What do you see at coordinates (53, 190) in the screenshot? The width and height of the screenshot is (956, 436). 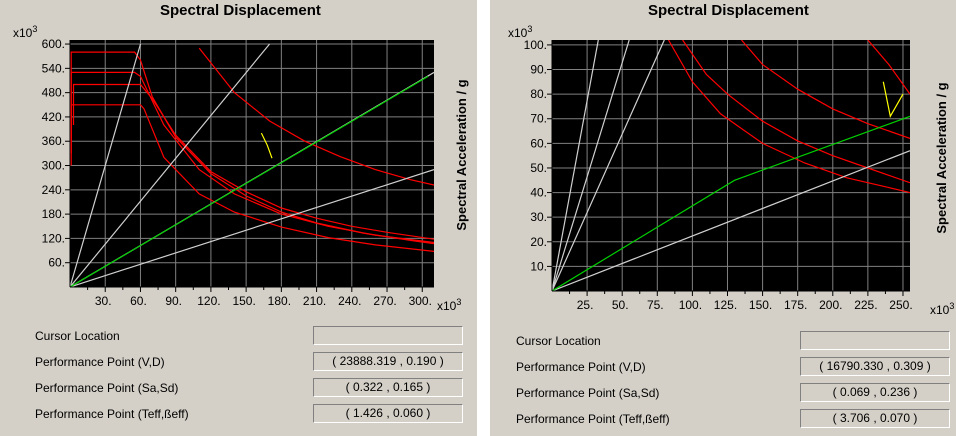 I see `y-tick-label: 240.` at bounding box center [53, 190].